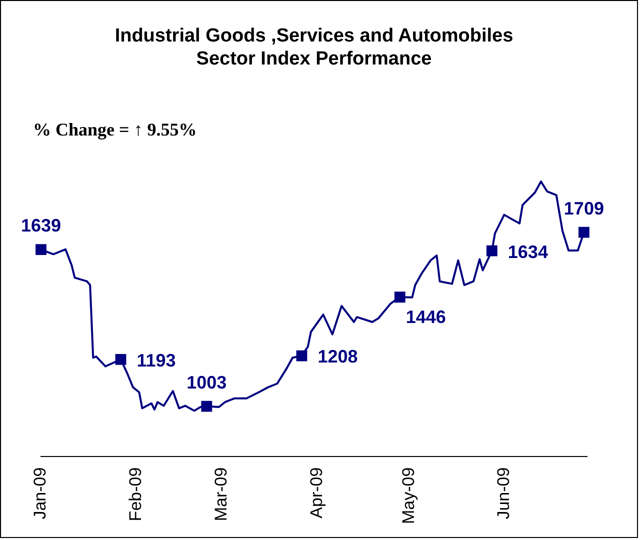  What do you see at coordinates (221, 494) in the screenshot?
I see `x-tick-label: Mar-09` at bounding box center [221, 494].